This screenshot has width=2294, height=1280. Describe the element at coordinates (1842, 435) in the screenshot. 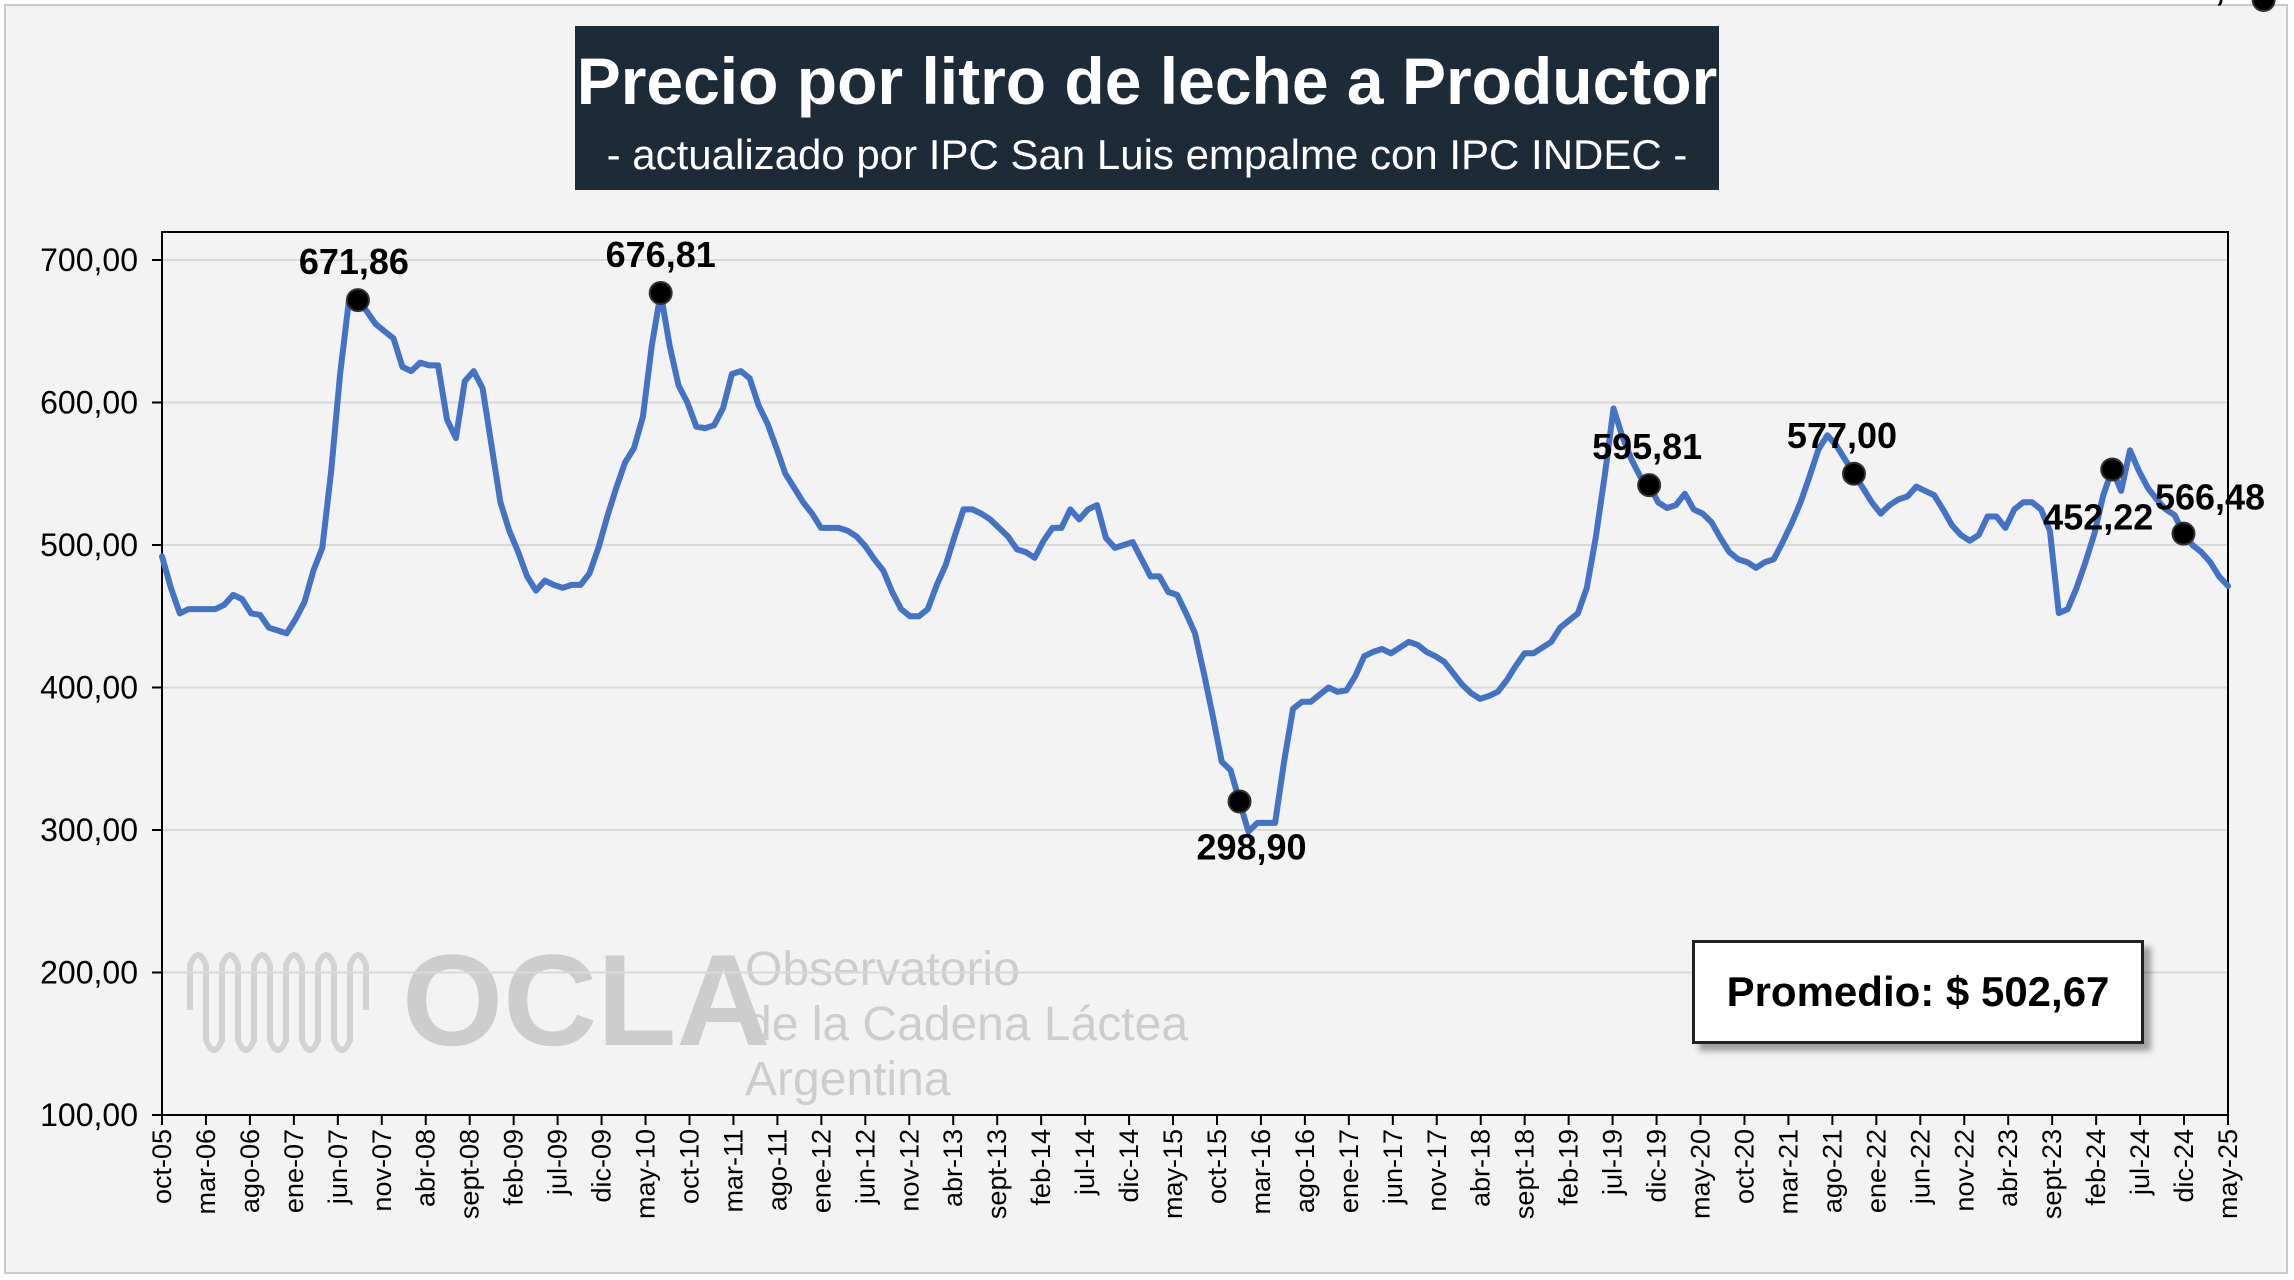

I see `data-label: 577,00` at that location.